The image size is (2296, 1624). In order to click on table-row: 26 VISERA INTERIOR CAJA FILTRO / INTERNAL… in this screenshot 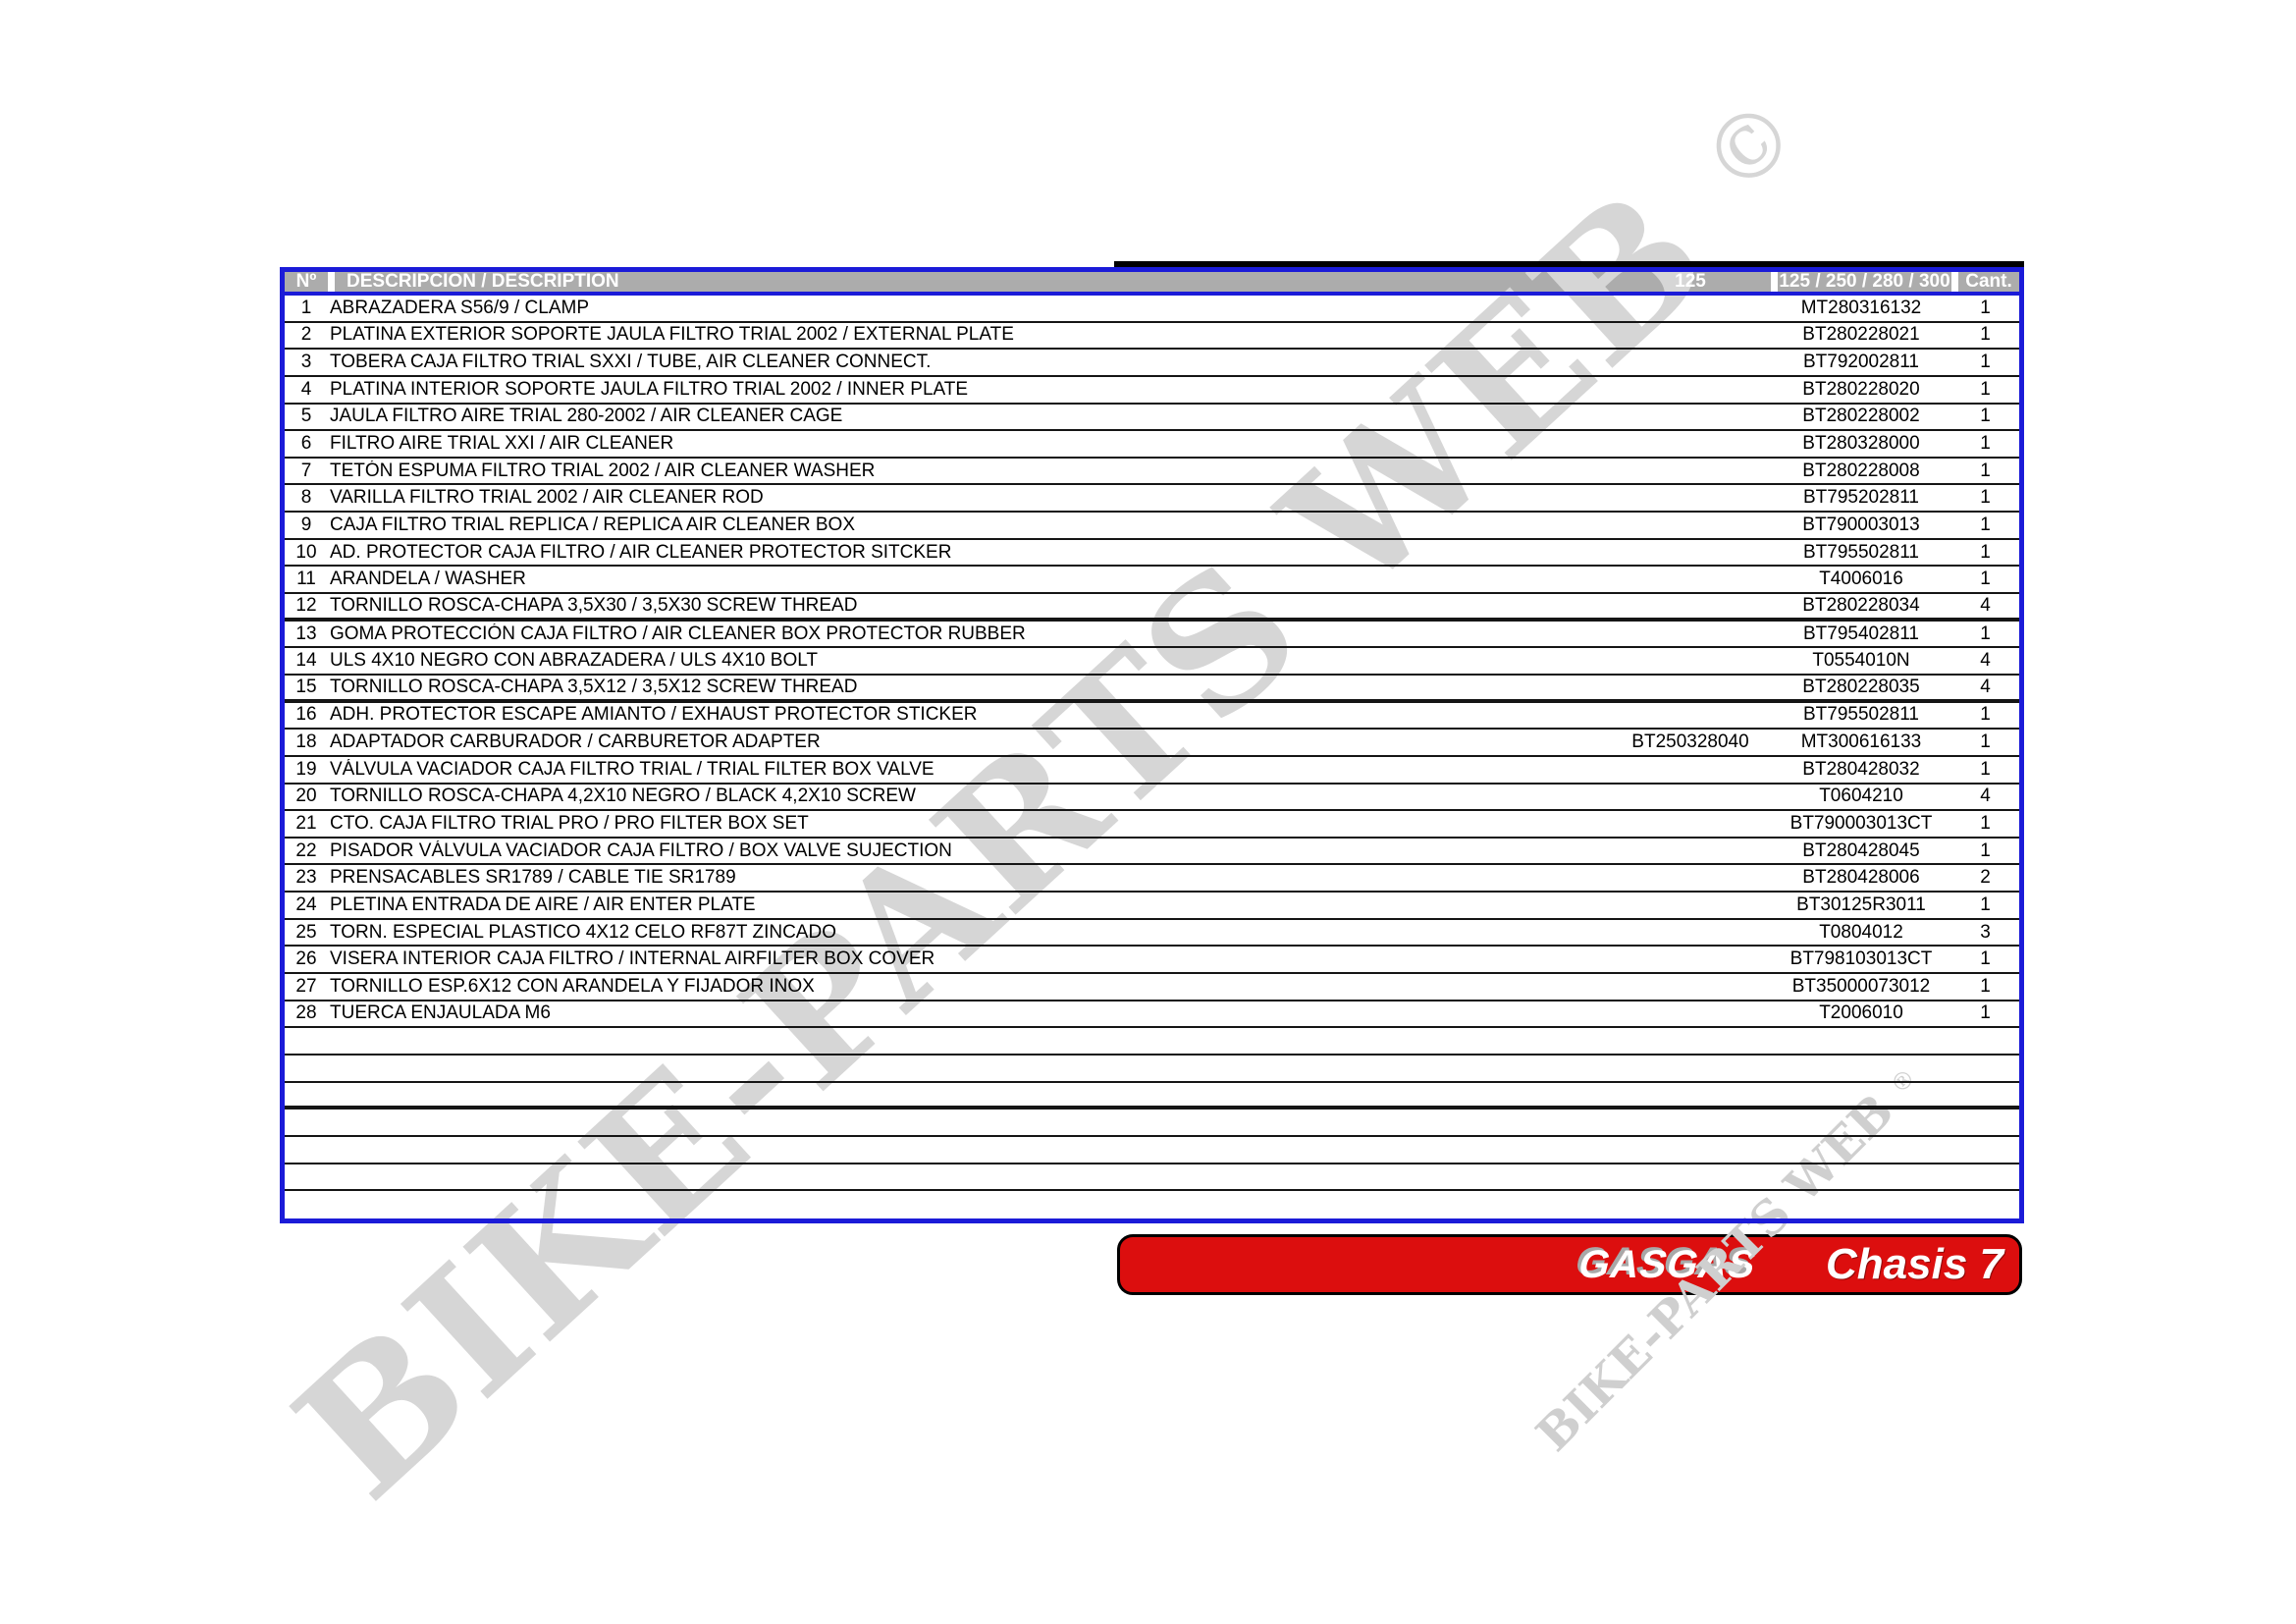, I will do `click(1152, 961)`.